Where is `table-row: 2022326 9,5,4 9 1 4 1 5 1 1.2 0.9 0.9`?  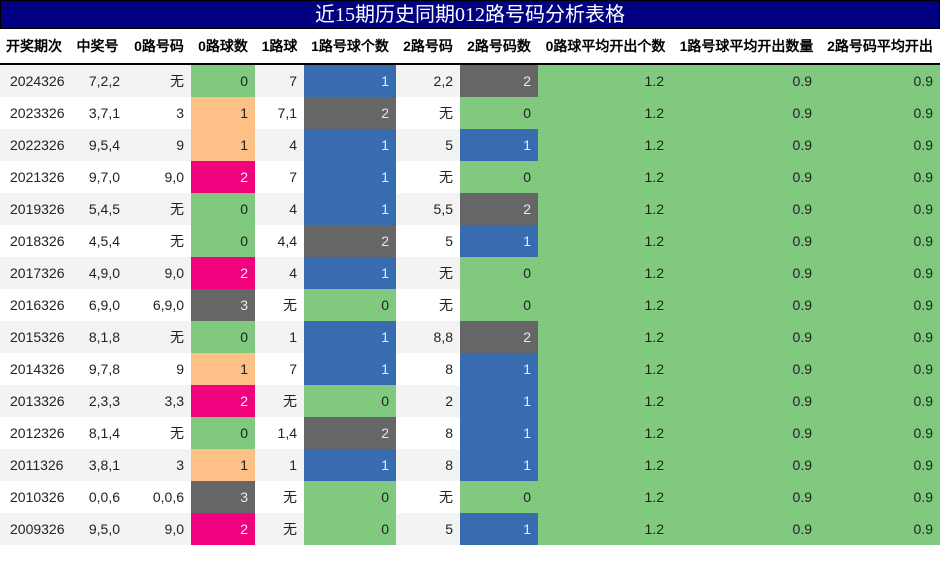 table-row: 2022326 9,5,4 9 1 4 1 5 1 1.2 0.9 0.9 is located at coordinates (470, 145).